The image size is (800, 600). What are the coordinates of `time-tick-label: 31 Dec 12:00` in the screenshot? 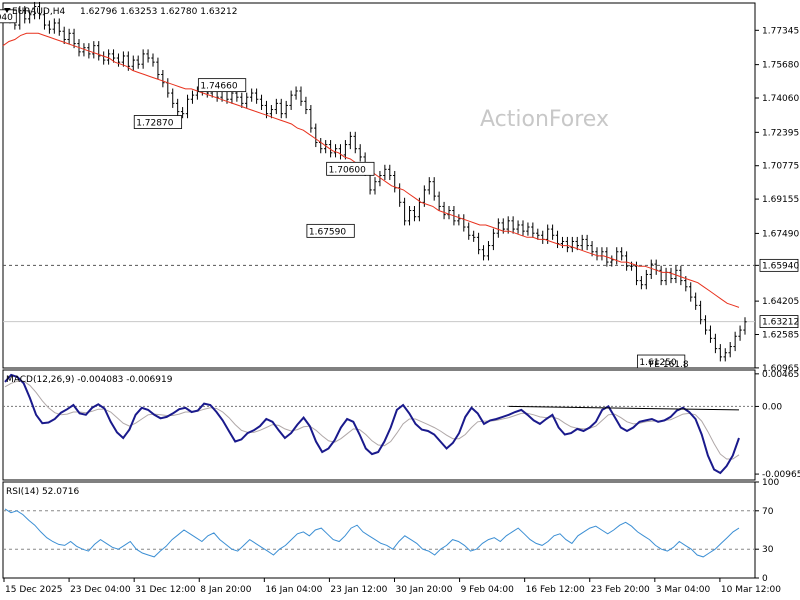 It's located at (165, 590).